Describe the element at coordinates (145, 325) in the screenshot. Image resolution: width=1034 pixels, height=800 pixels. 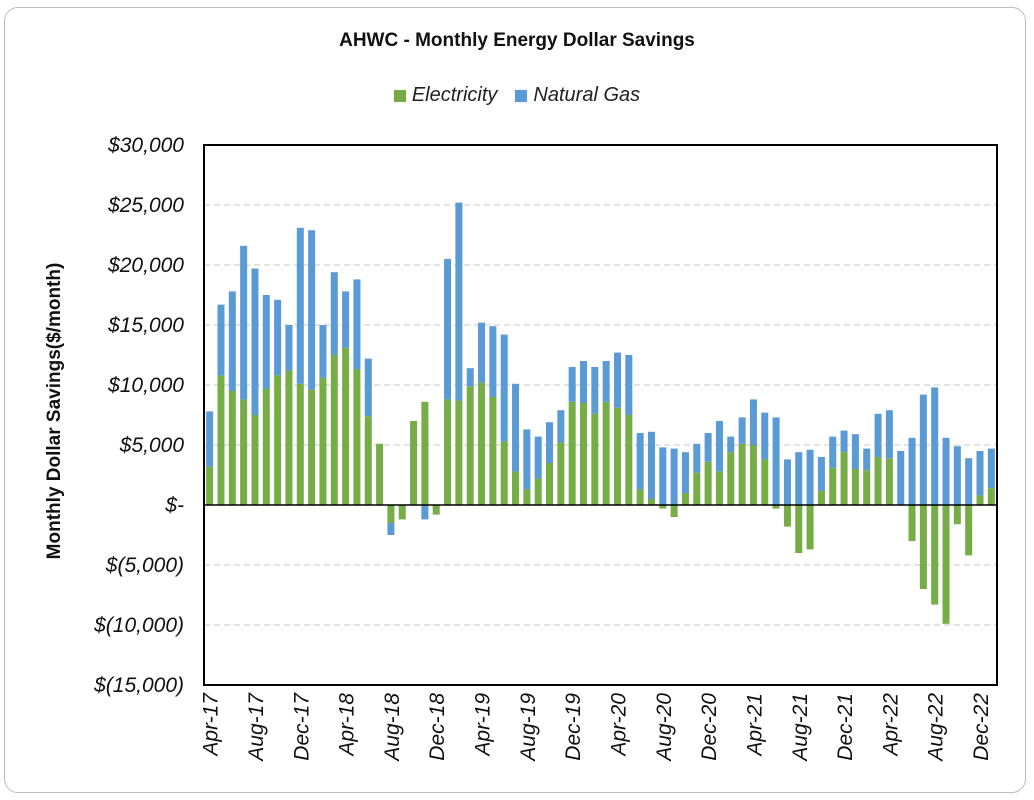
I see `y-tick-label: $15,000` at that location.